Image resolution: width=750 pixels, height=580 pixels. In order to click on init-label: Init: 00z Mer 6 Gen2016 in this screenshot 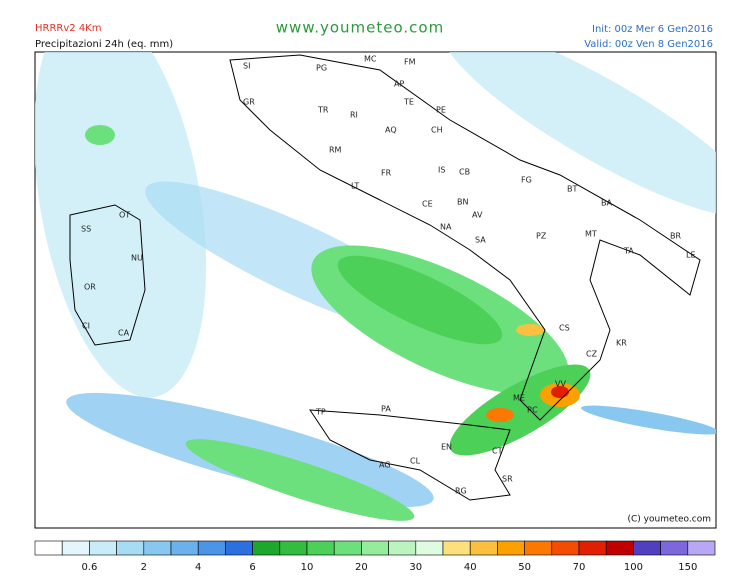, I will do `click(652, 29)`.